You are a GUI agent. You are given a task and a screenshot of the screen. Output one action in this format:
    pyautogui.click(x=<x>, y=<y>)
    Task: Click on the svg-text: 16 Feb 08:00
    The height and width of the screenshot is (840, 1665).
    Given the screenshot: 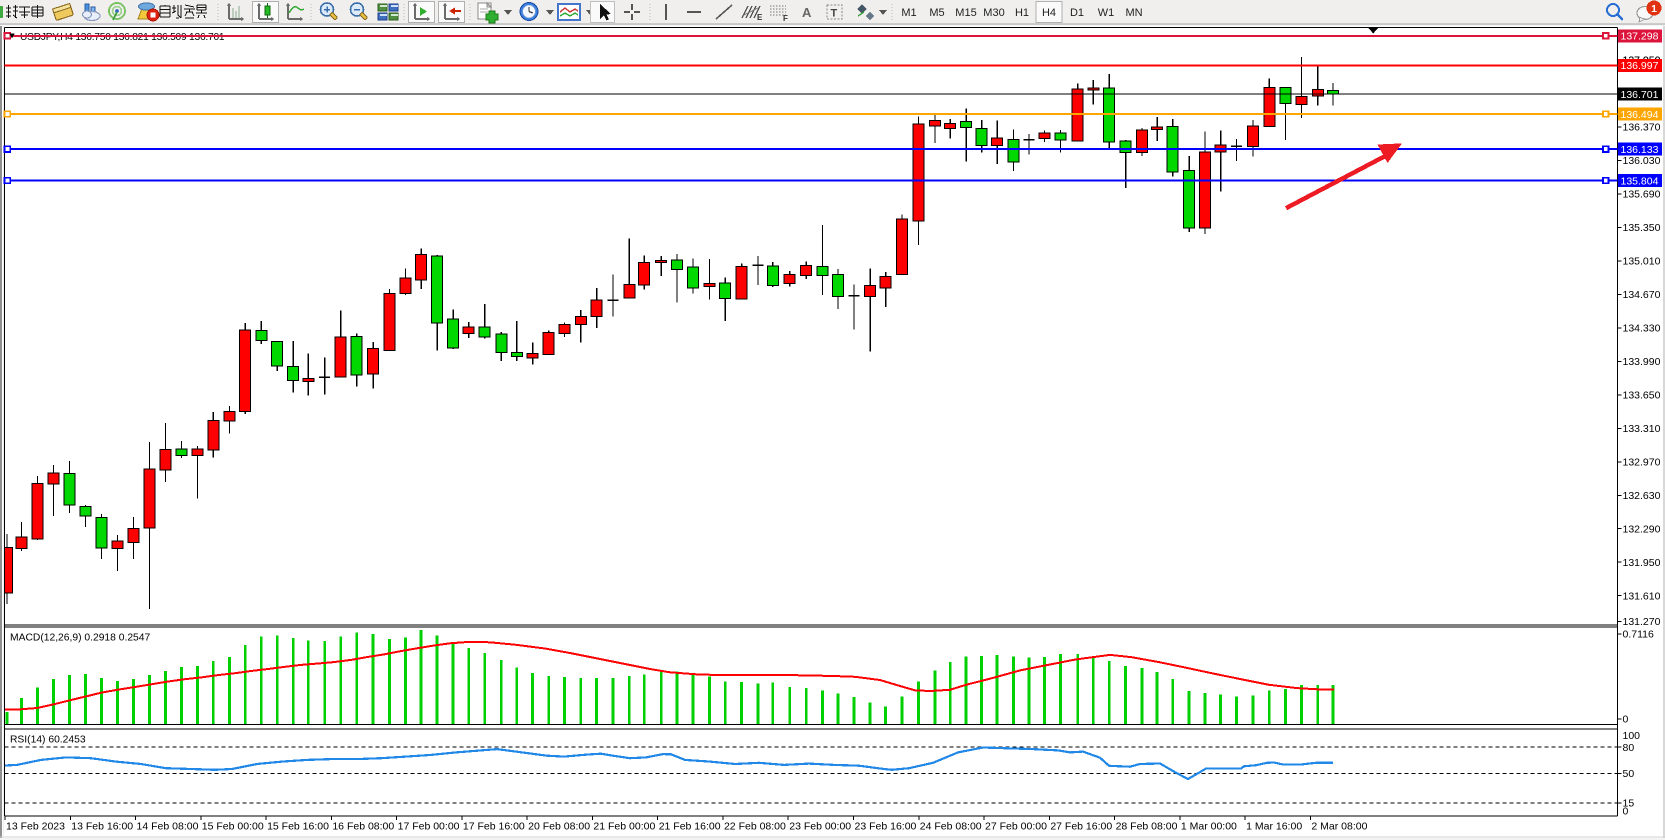 What is the action you would take?
    pyautogui.click(x=363, y=827)
    